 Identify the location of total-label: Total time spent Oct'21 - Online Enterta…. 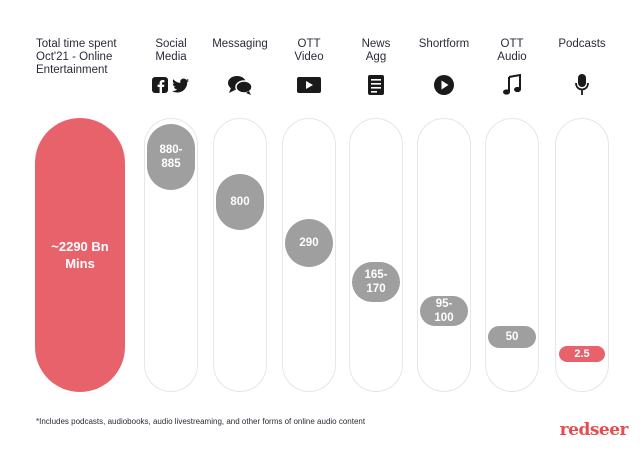
(76, 57).